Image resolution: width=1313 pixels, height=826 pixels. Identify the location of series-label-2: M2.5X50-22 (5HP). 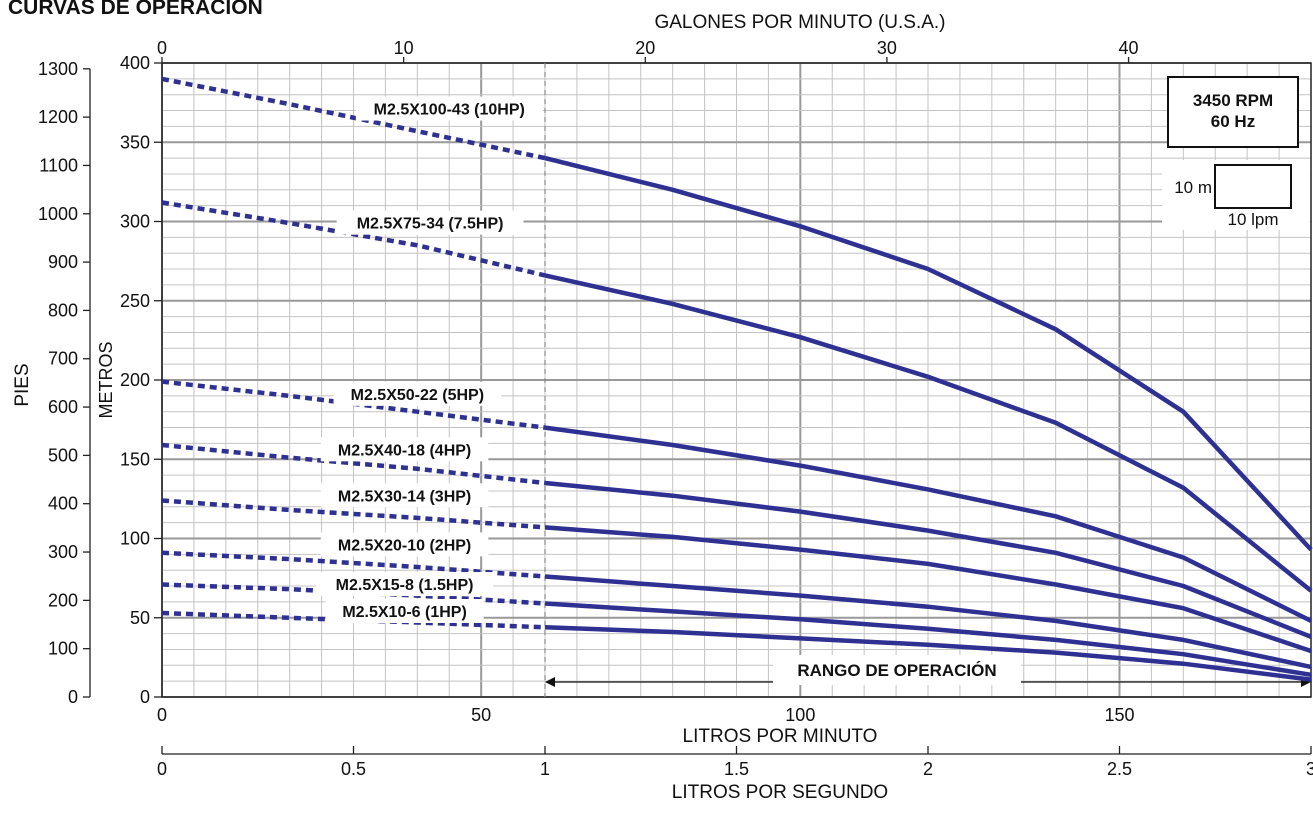
(417, 395).